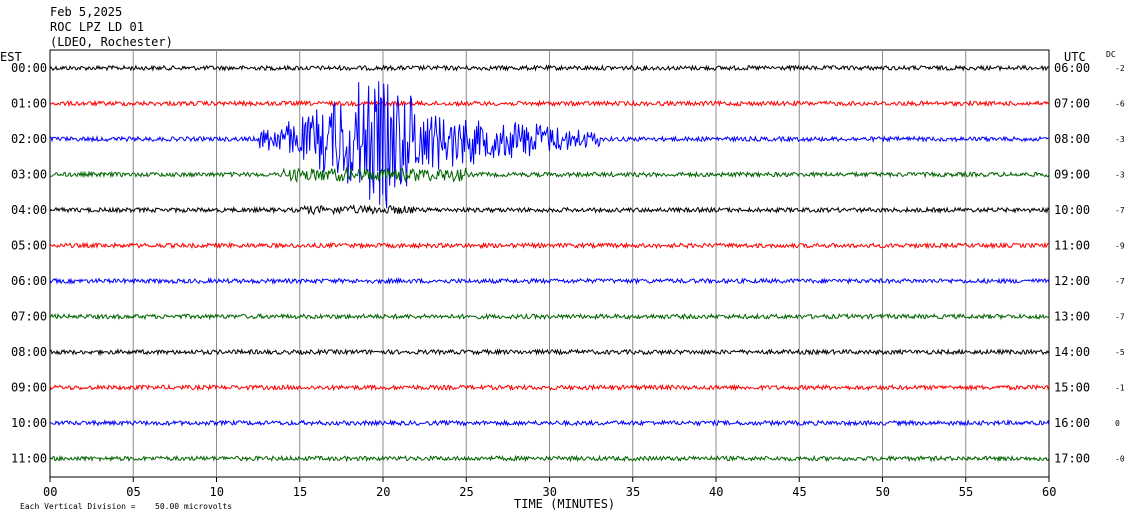 This screenshot has height=519, width=1130. What do you see at coordinates (1120, 352) in the screenshot?
I see `dc-value: -5` at bounding box center [1120, 352].